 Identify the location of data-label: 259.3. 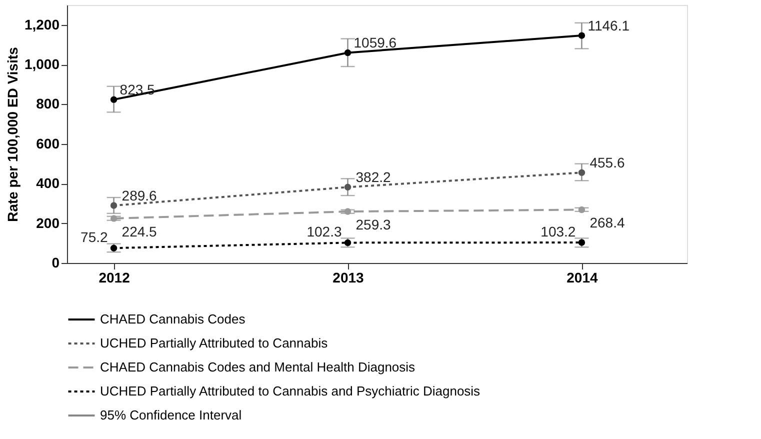
(374, 224).